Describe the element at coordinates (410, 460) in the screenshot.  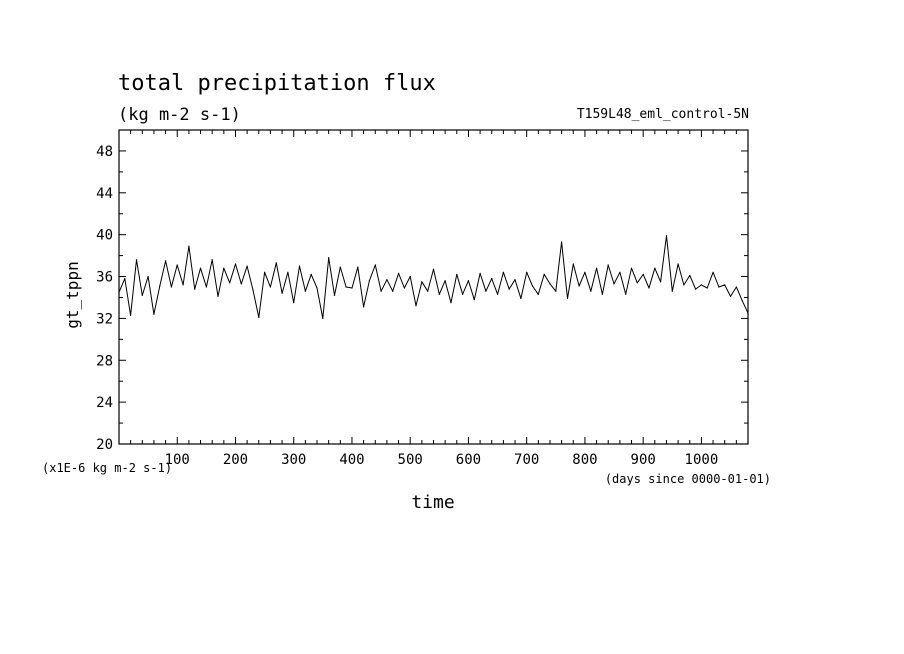
I see `x-tick-label: 500` at that location.